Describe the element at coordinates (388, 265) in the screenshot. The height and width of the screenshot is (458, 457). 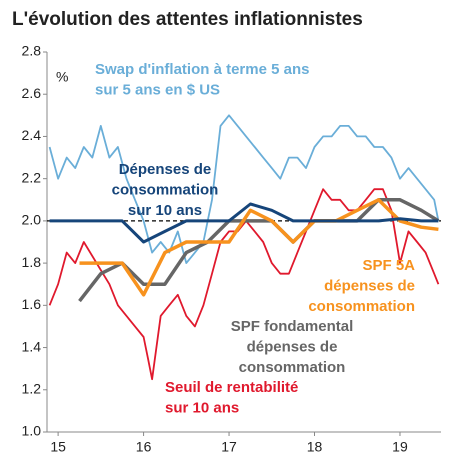
I see `series-label: SPF 5A` at that location.